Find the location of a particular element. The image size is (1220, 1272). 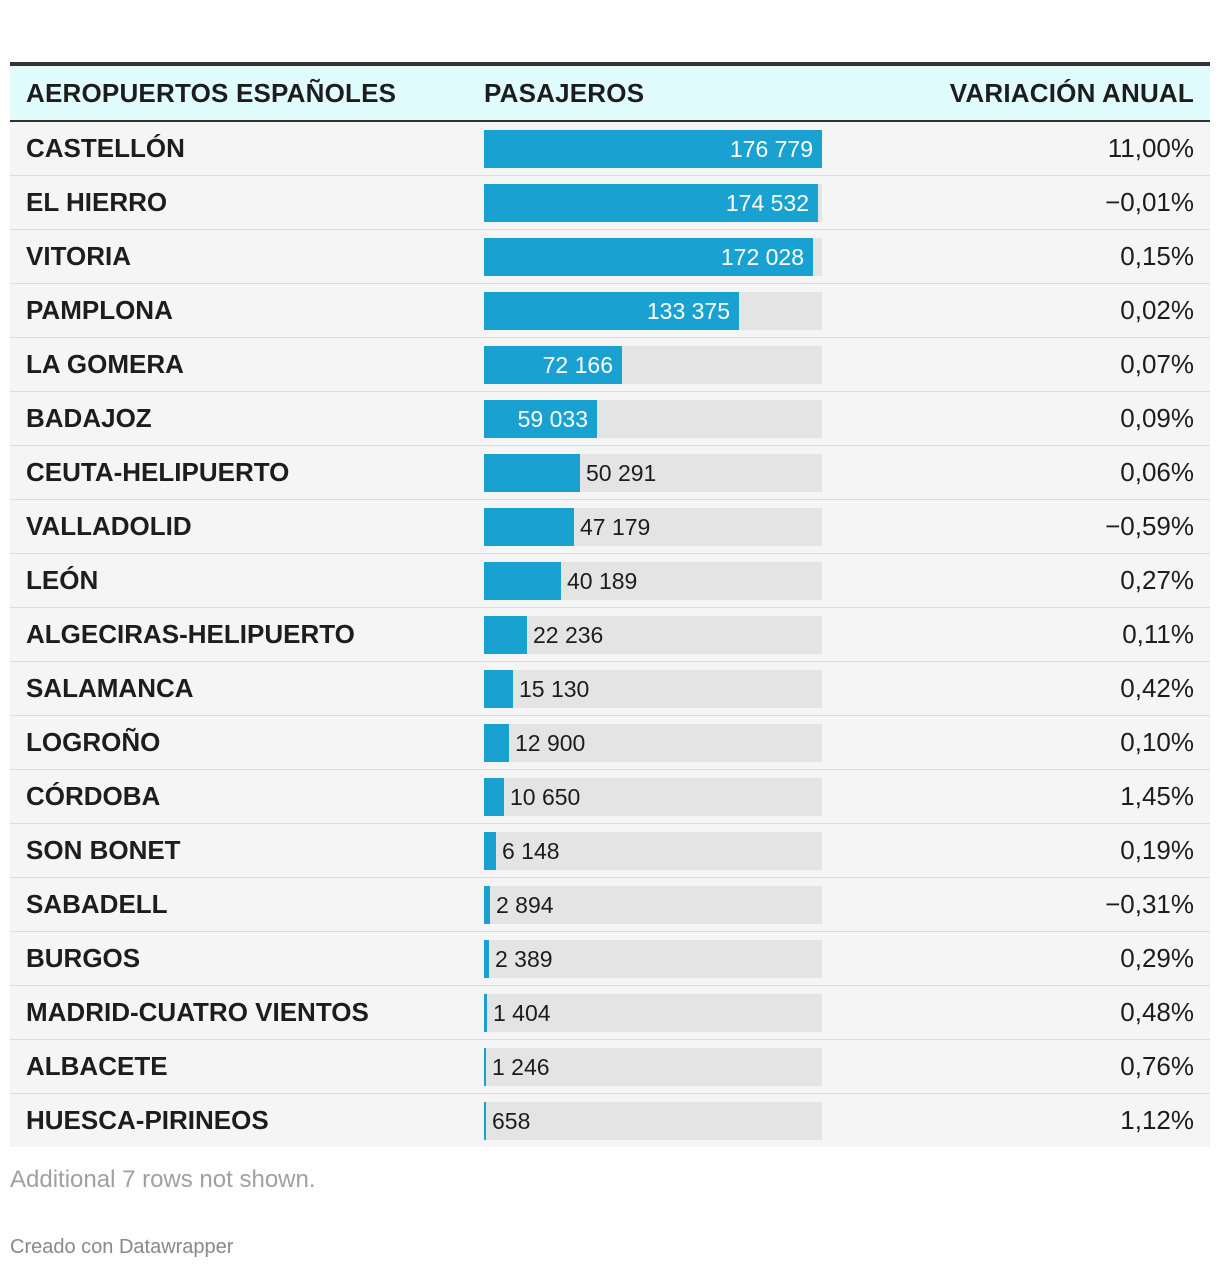

passengers-value-label: 10 650 is located at coordinates (545, 797).